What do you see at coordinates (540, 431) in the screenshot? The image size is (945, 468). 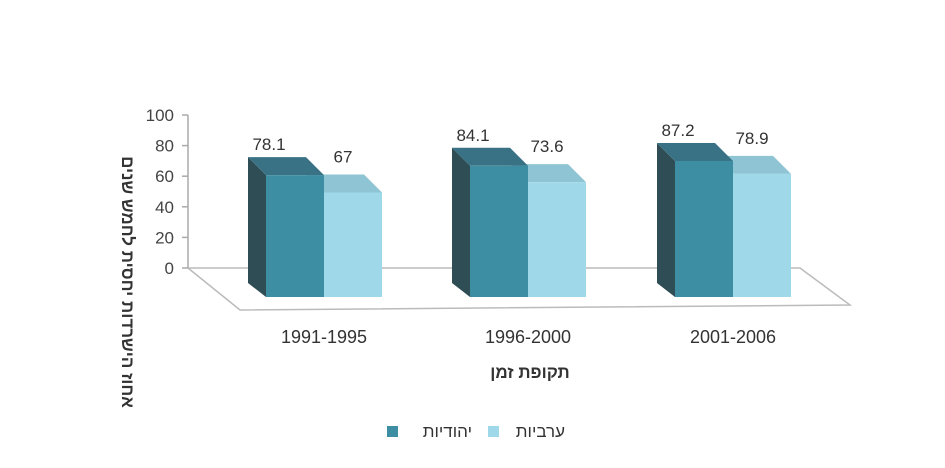 I see `legend-label-arab: ערביות` at bounding box center [540, 431].